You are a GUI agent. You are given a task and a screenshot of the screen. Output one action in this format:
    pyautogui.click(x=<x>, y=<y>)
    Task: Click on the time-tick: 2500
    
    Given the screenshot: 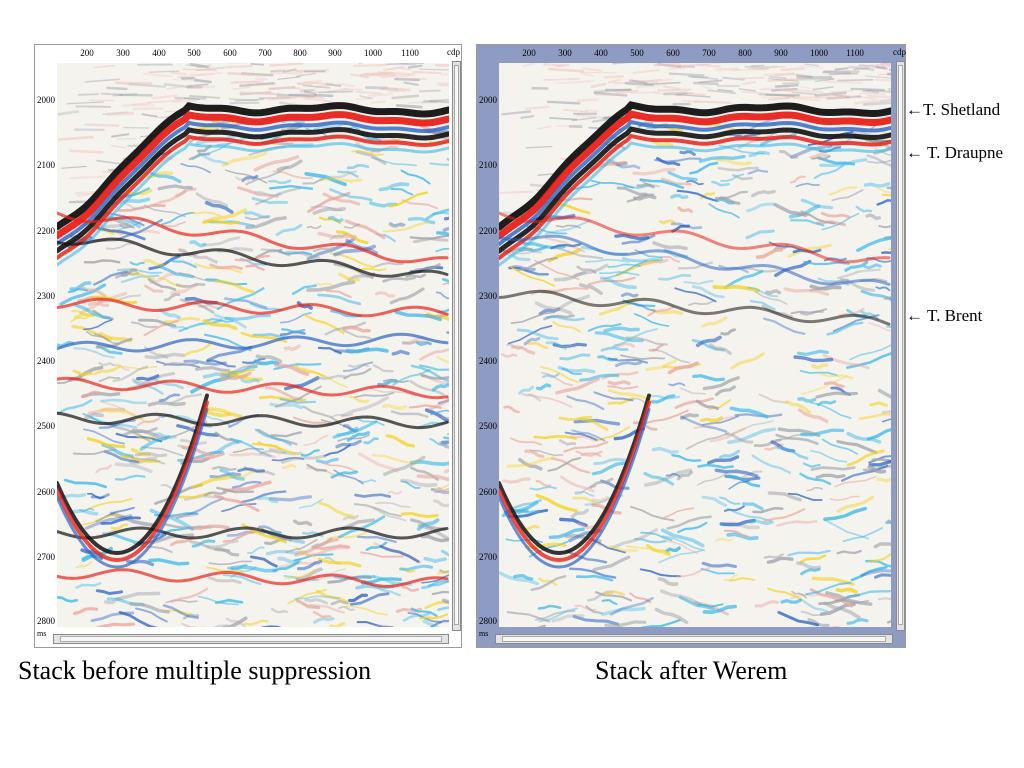 What is the action you would take?
    pyautogui.click(x=46, y=426)
    